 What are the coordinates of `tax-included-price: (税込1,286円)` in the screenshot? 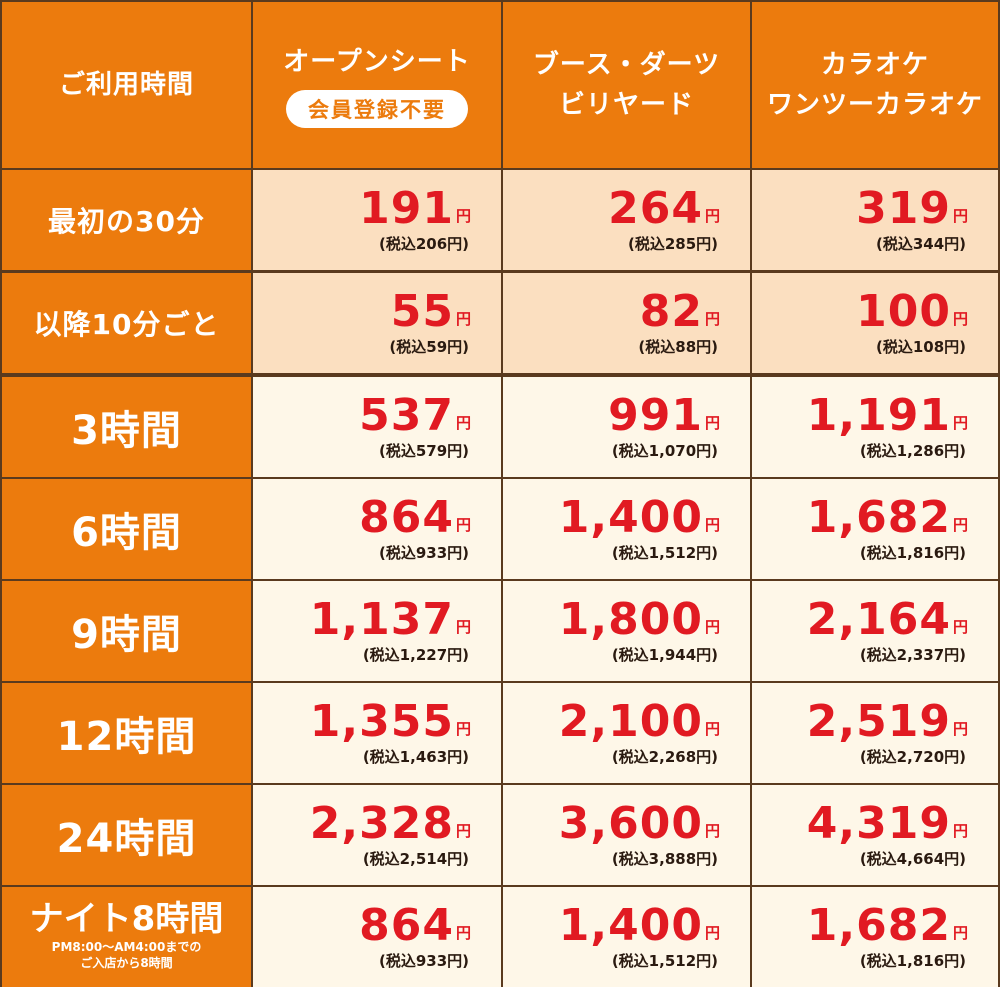 It's located at (912, 450).